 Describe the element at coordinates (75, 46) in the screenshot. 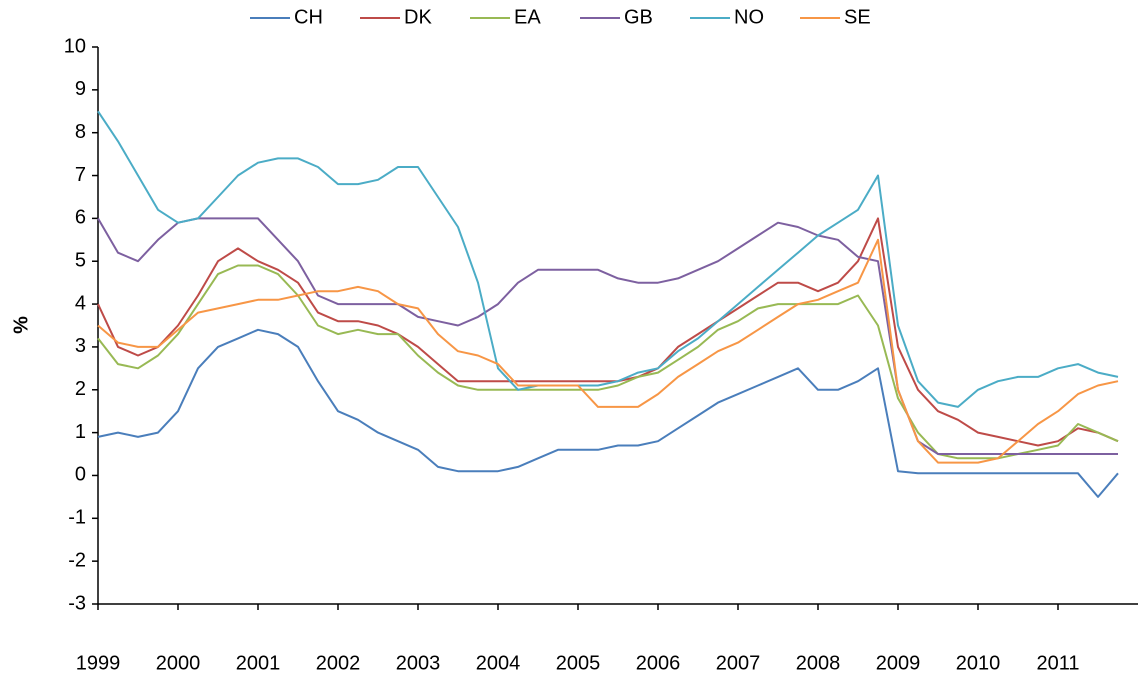

I see `y-tick-label: 10` at that location.